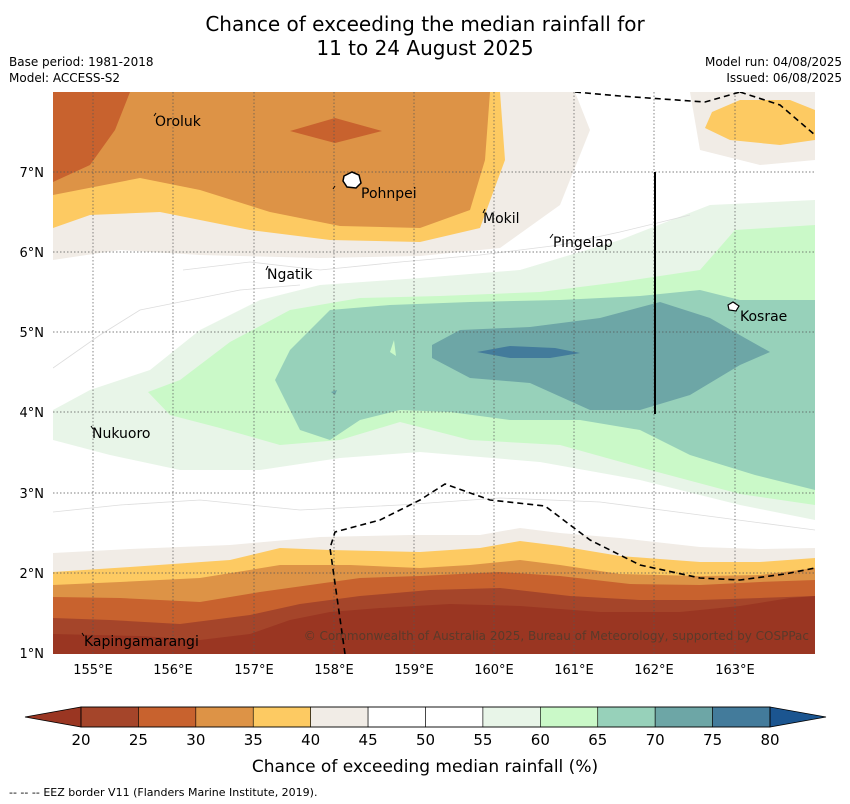 This screenshot has width=850, height=804. Describe the element at coordinates (195, 740) in the screenshot. I see `colorbar-tick-label: 30` at that location.